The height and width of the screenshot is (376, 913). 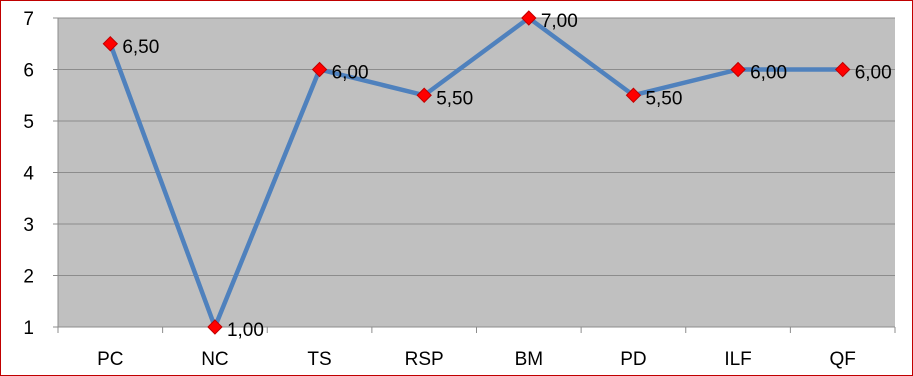 What do you see at coordinates (245, 330) in the screenshot?
I see `data-label: 1,00` at bounding box center [245, 330].